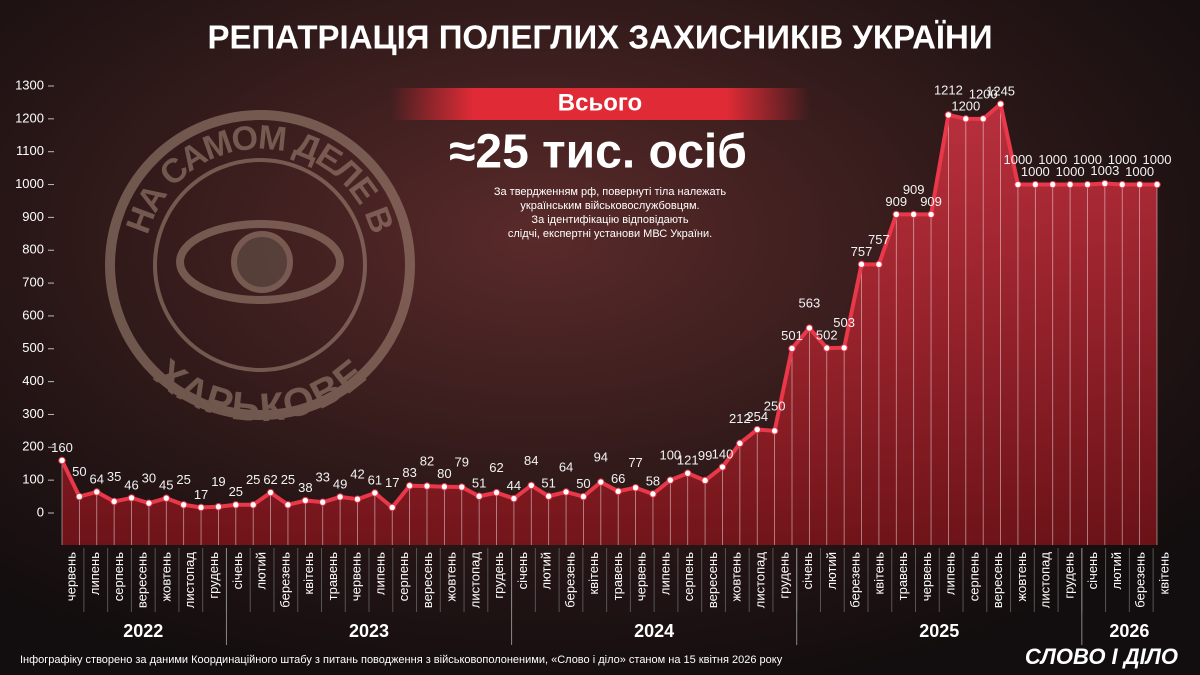  What do you see at coordinates (723, 453) in the screenshot?
I see `data-label: 140` at bounding box center [723, 453].